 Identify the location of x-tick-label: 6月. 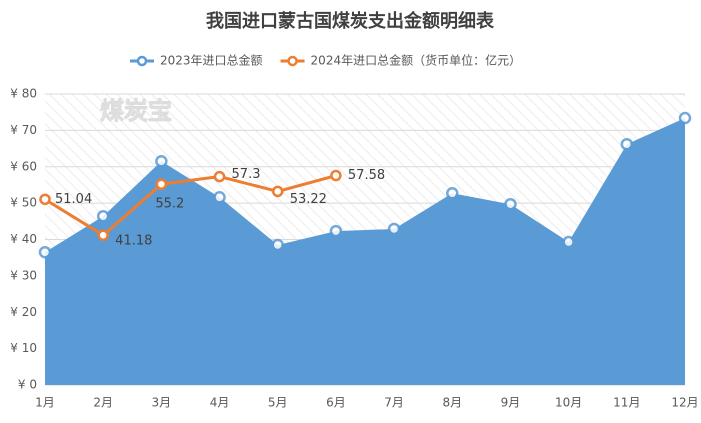
(336, 403).